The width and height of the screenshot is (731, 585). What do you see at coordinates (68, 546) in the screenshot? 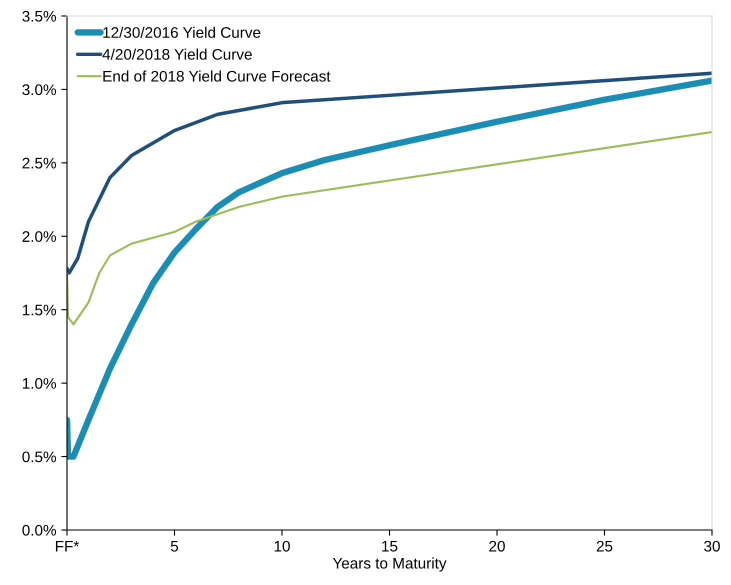
I see `x-tick-label: FF*` at bounding box center [68, 546].